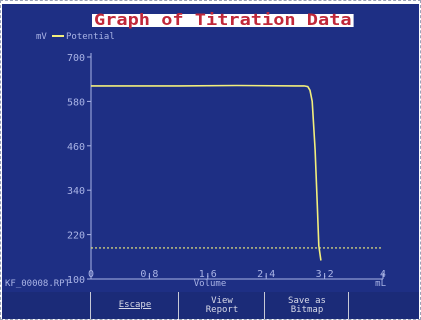 Image resolution: width=421 pixels, height=320 pixels. I want to click on chart-title-background, so click(223, 20).